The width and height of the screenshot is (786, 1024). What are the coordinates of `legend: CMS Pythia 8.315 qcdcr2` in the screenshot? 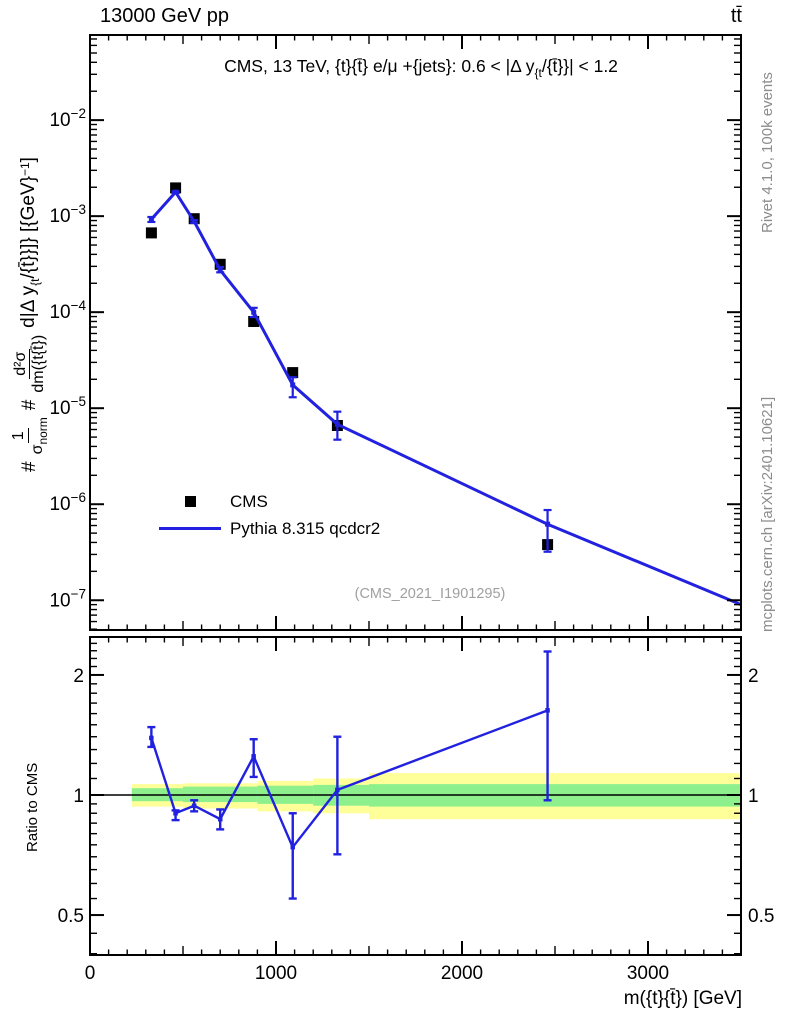 It's located at (265, 515).